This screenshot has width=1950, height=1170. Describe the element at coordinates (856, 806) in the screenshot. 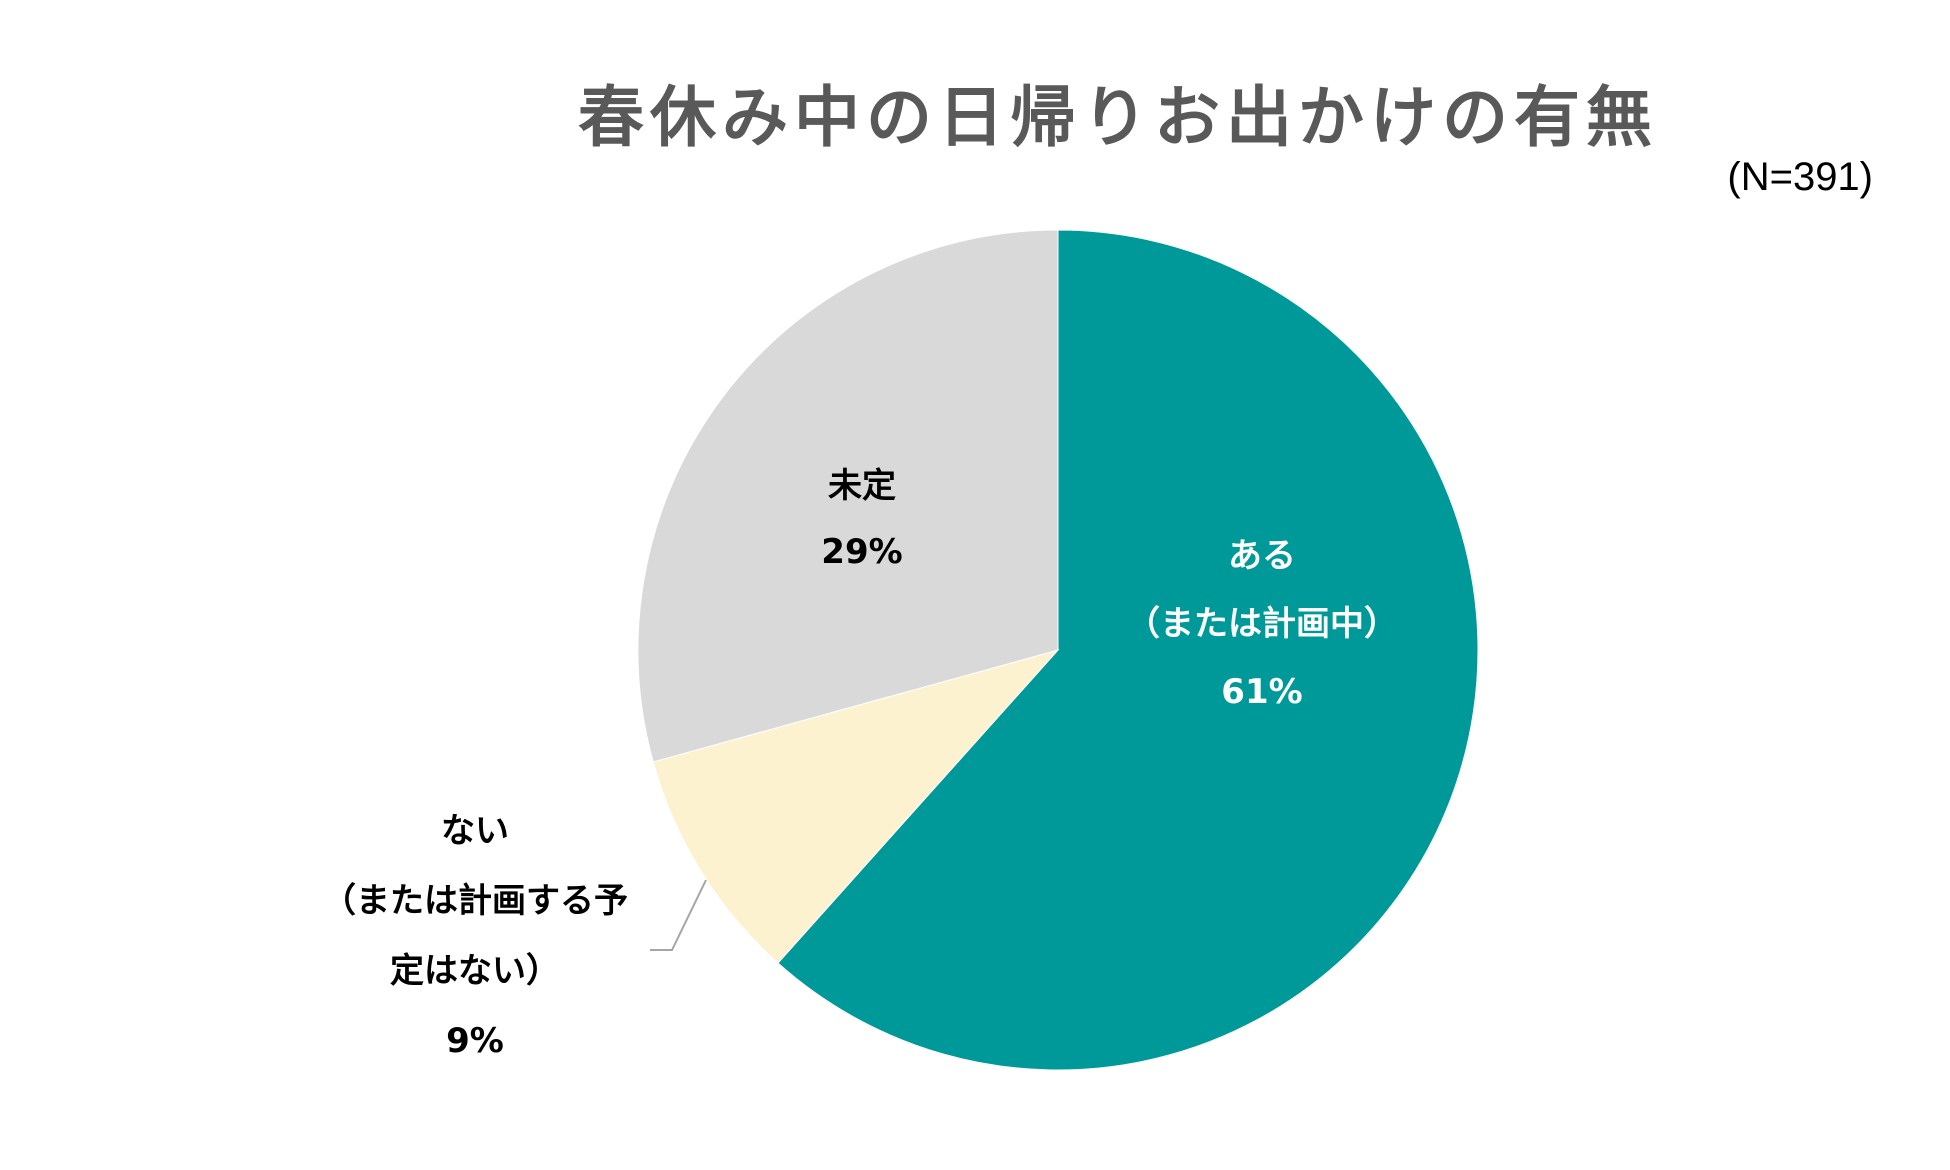

I see `pie-slice-nai` at that location.